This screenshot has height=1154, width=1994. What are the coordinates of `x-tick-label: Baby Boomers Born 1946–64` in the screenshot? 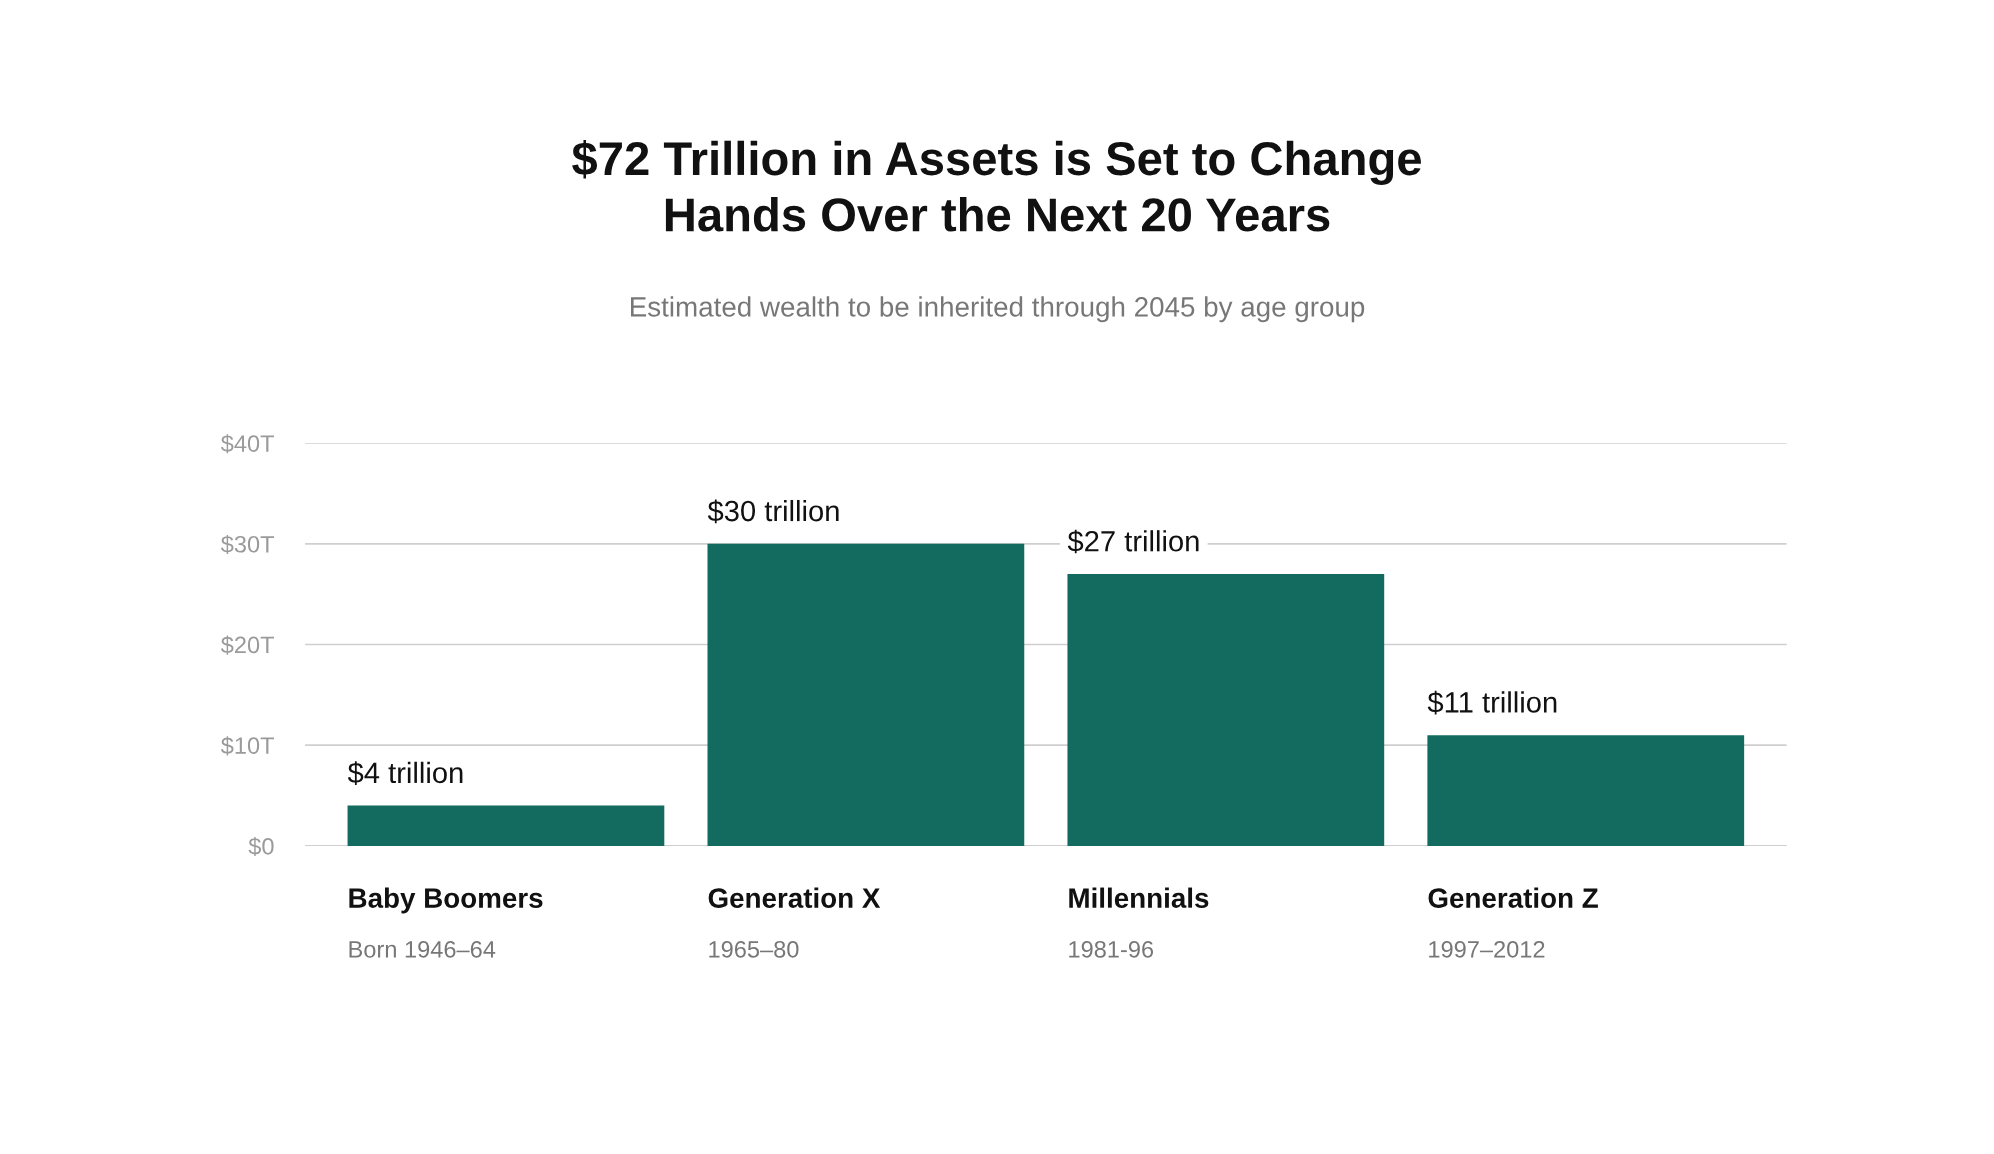 It's located at (446, 922).